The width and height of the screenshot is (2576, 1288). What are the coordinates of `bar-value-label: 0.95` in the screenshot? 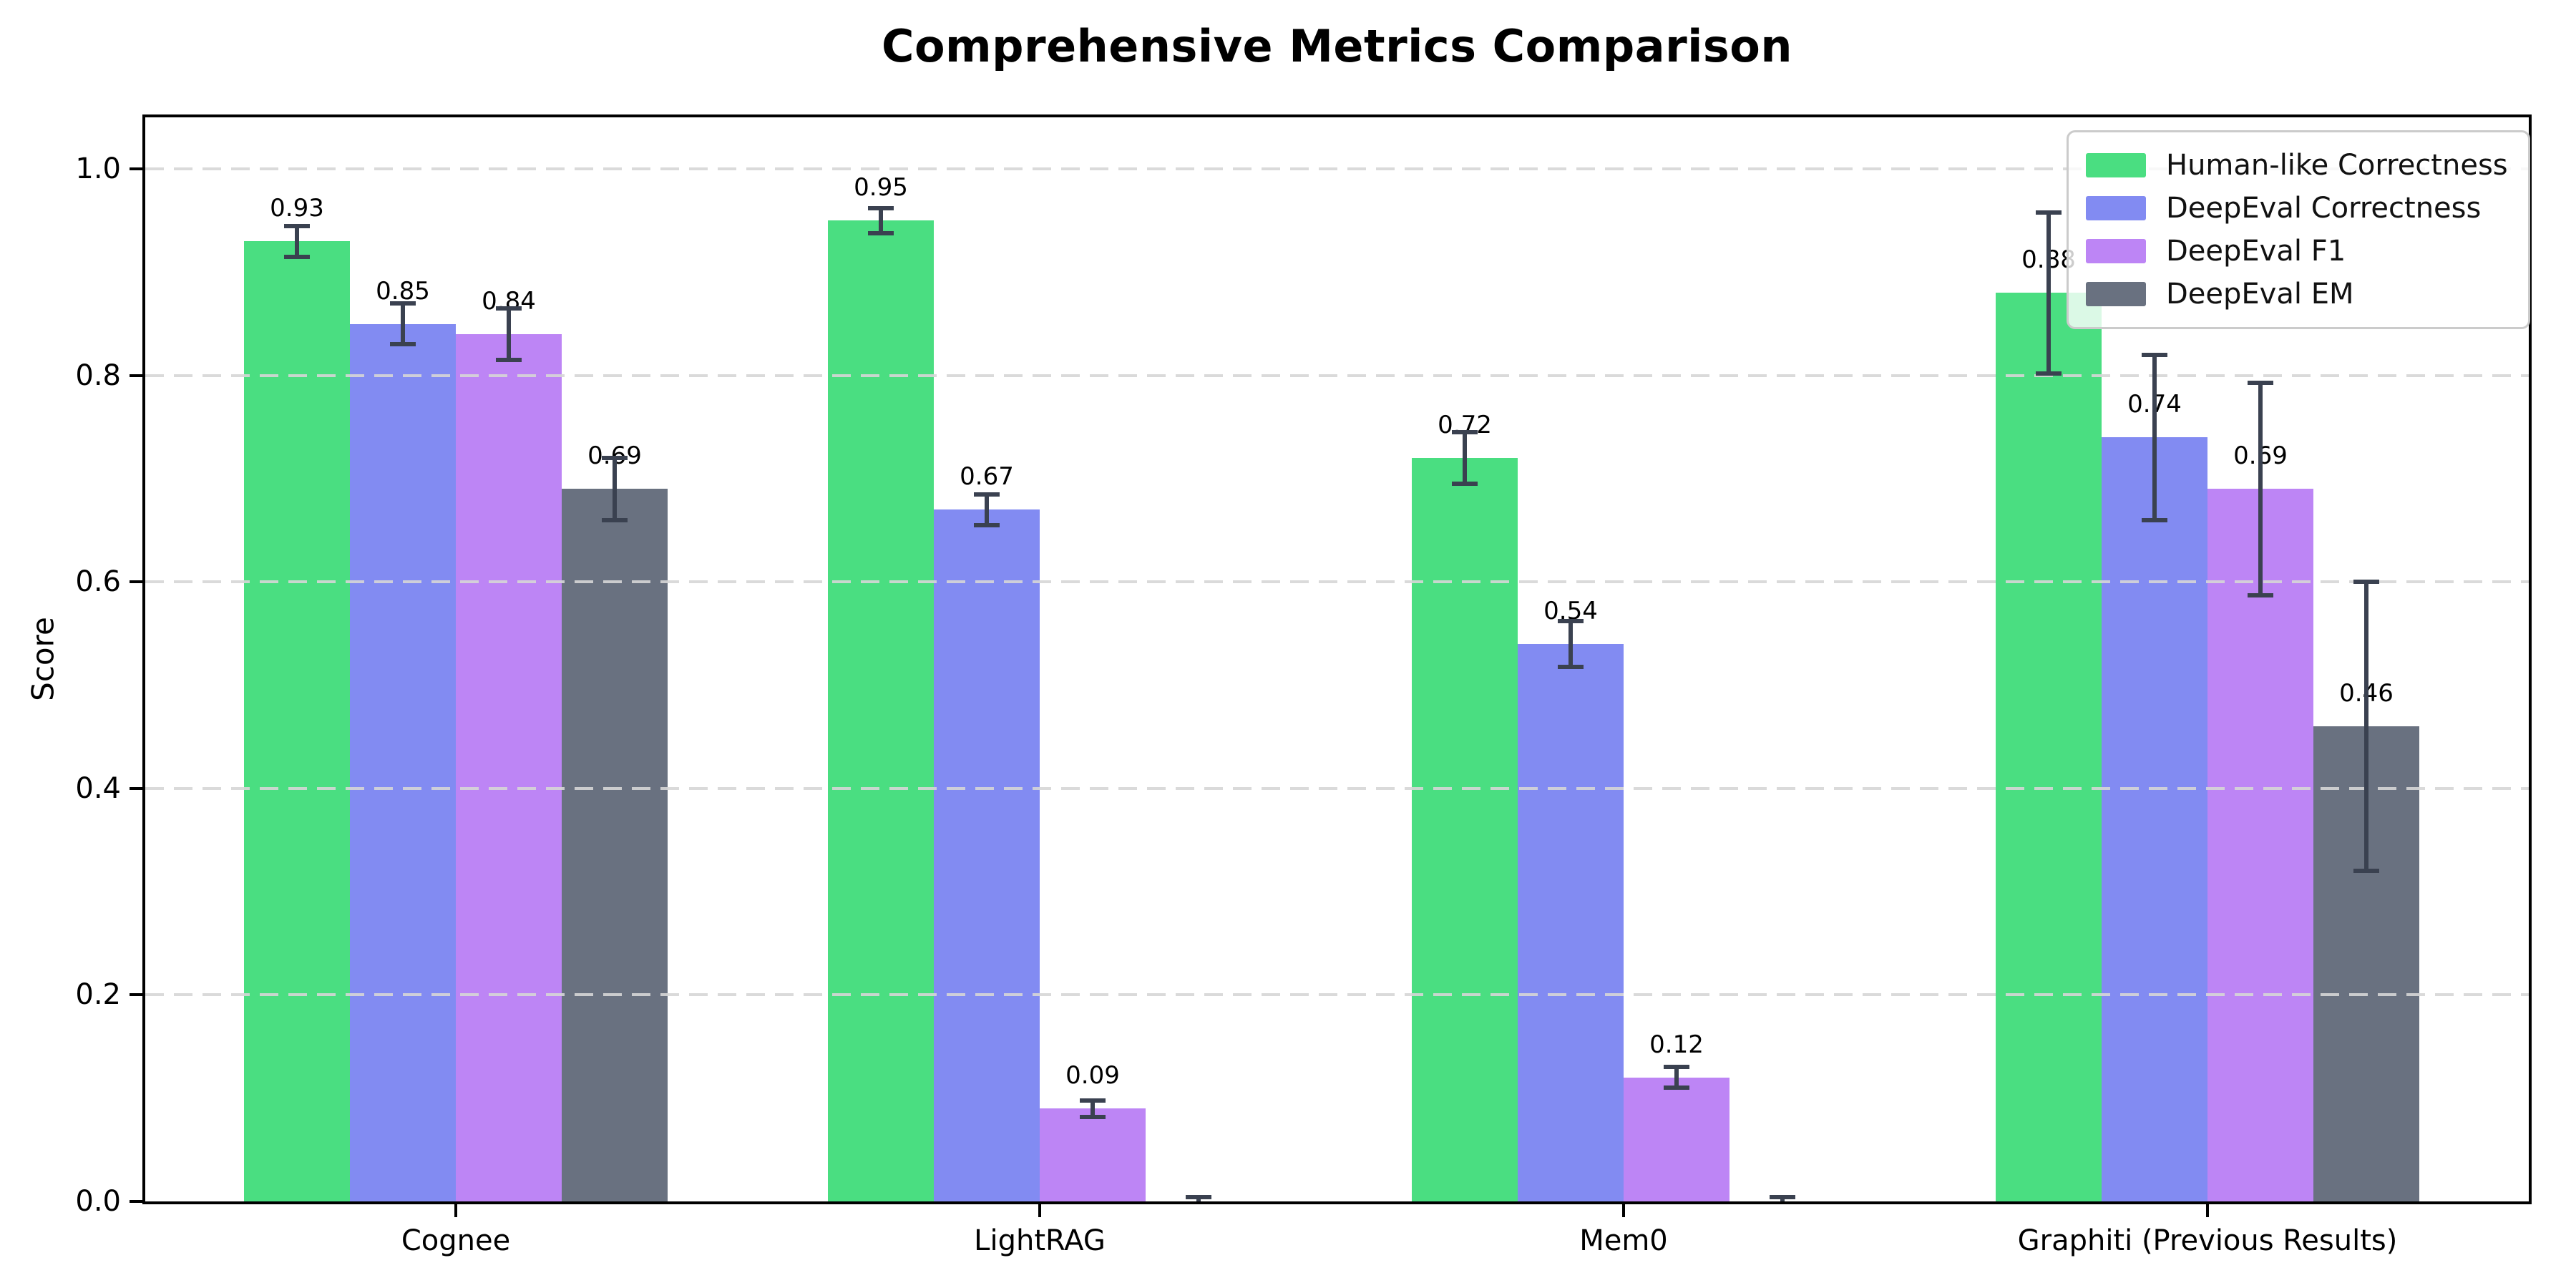 It's located at (881, 188).